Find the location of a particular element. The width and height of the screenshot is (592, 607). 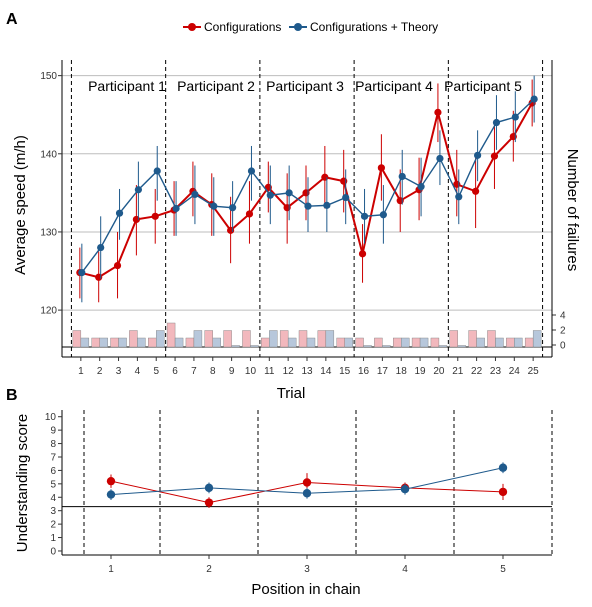

y-tick-label-b-8: 8 is located at coordinates (53, 444).